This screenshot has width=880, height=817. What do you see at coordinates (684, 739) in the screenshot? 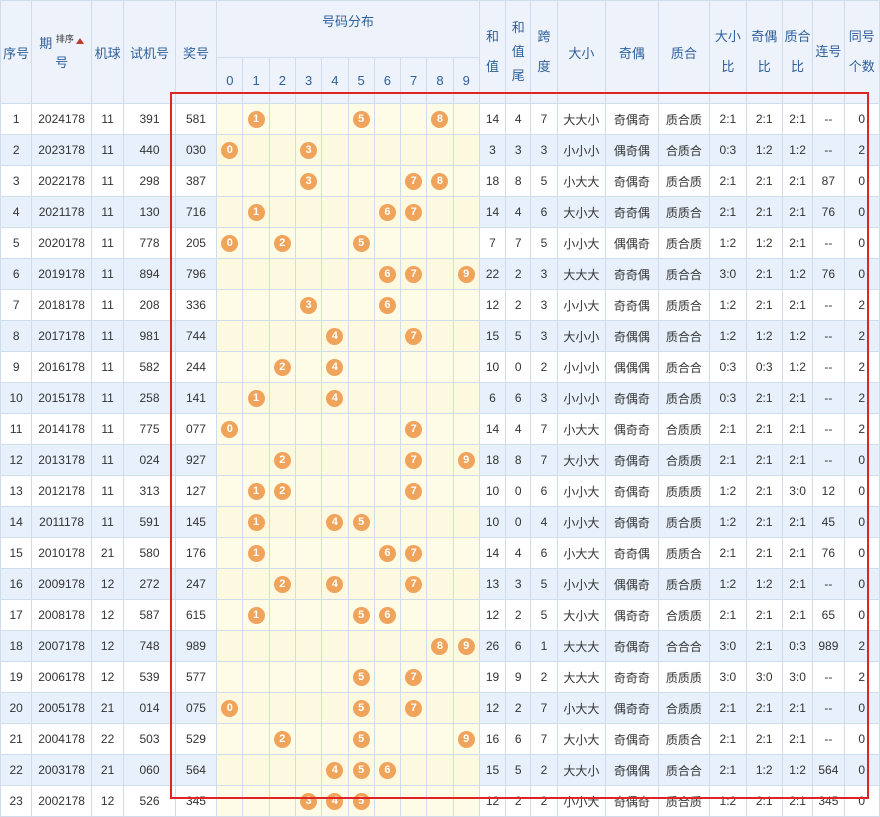
I see `cell-prime: 质质合` at bounding box center [684, 739].